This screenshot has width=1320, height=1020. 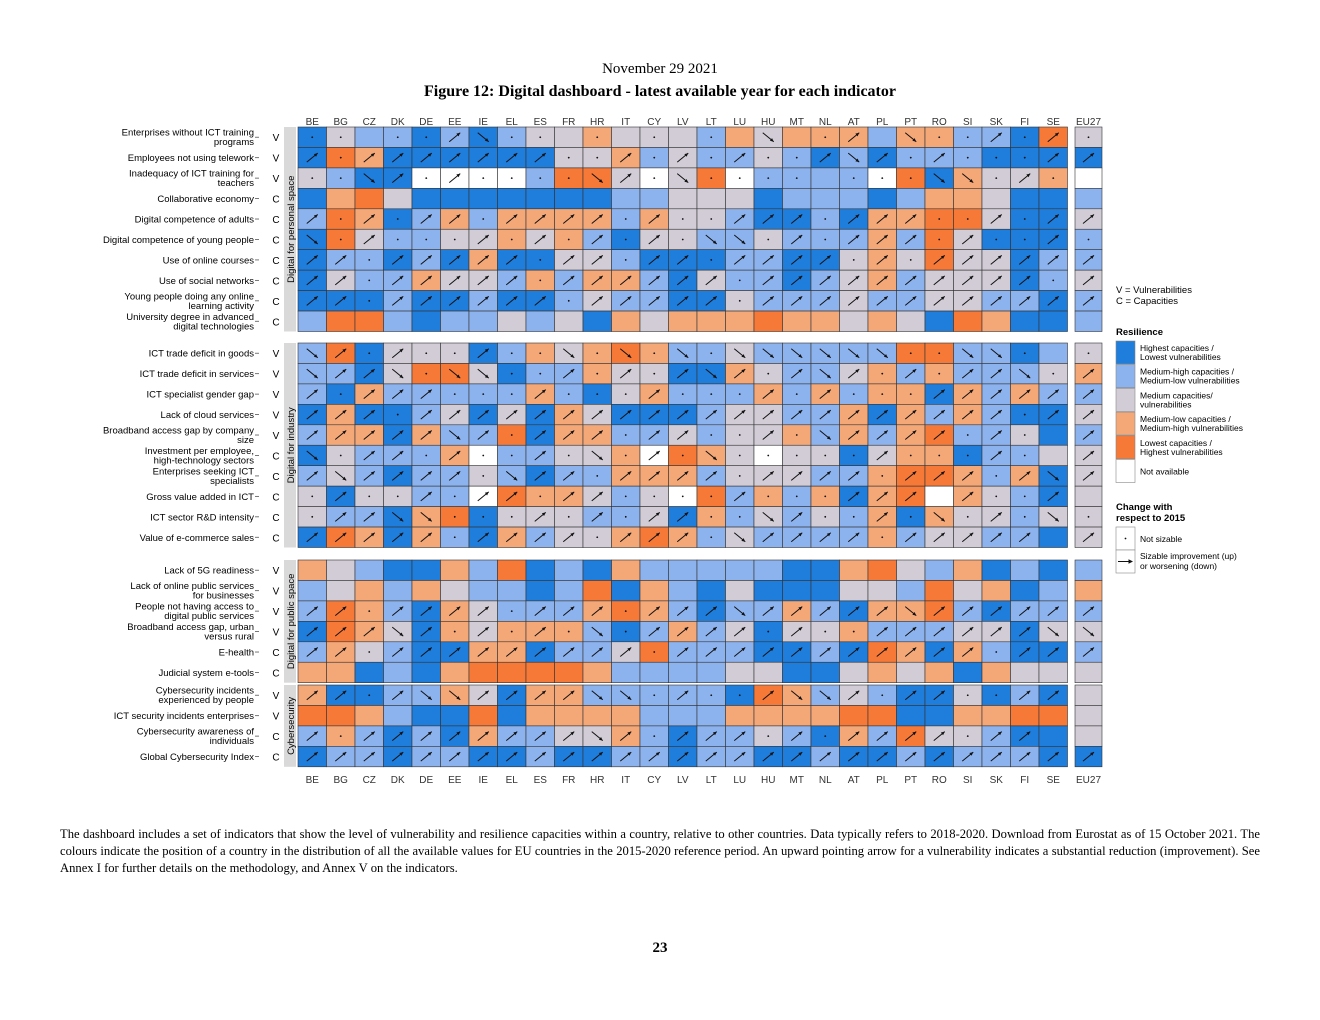 I want to click on legend-swatch-label-cont: Highest vulnerabilities, so click(x=1181, y=452).